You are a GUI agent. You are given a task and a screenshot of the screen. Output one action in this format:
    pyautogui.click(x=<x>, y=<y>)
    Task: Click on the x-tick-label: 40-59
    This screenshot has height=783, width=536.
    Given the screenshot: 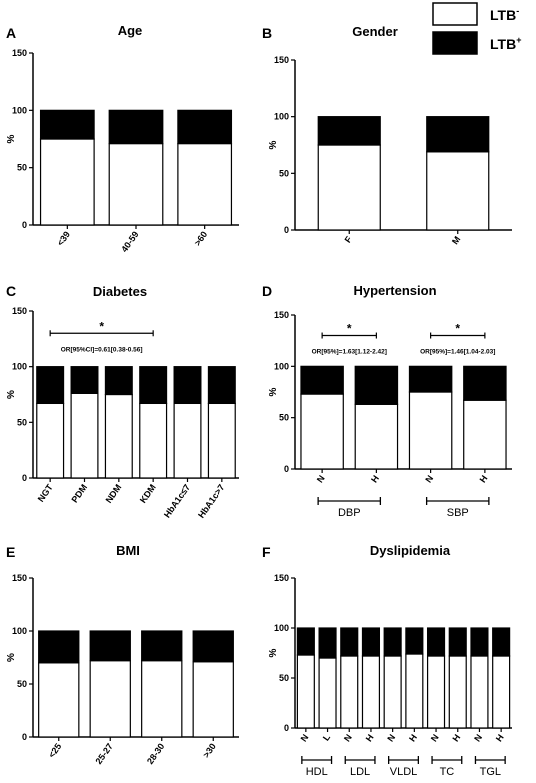 What is the action you would take?
    pyautogui.click(x=129, y=241)
    